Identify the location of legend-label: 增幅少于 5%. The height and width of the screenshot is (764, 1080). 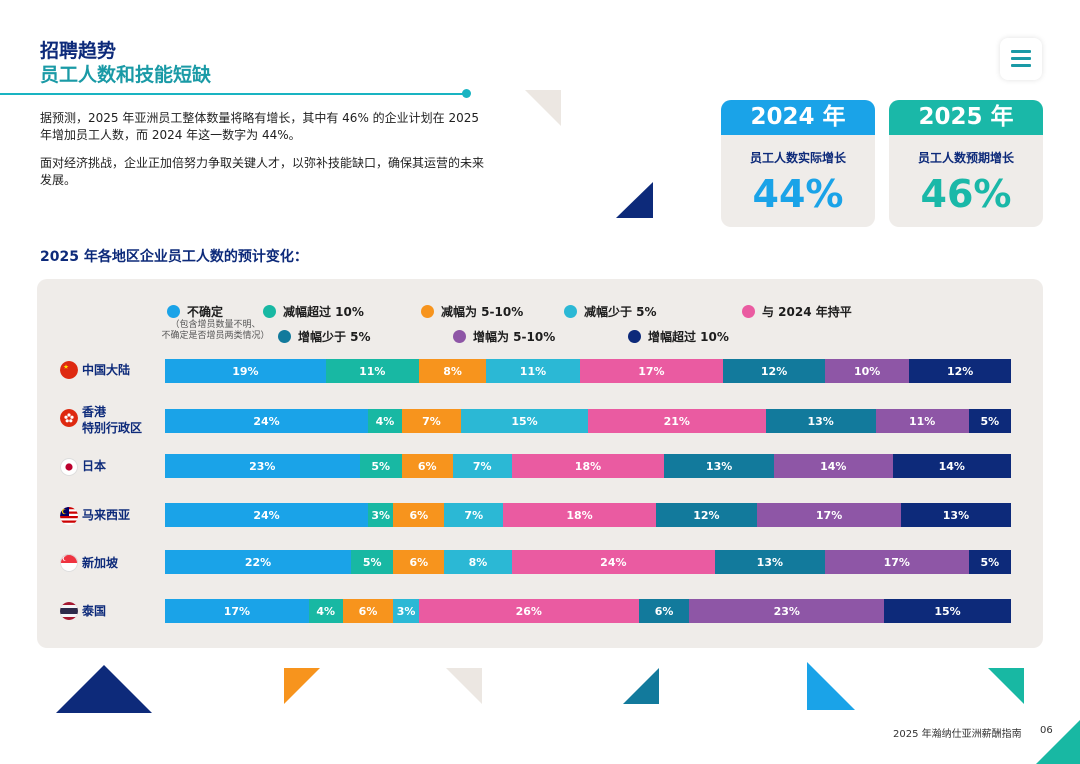
(334, 337).